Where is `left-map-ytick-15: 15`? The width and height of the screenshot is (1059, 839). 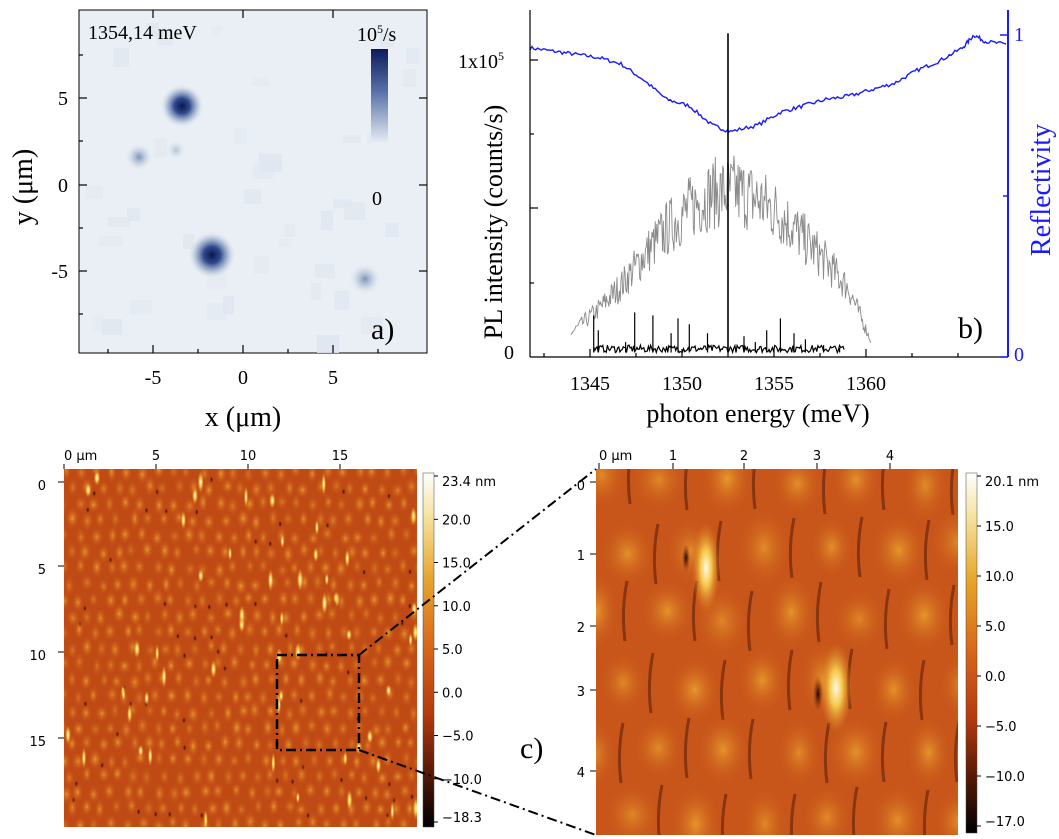
left-map-ytick-15: 15 is located at coordinates (37, 742).